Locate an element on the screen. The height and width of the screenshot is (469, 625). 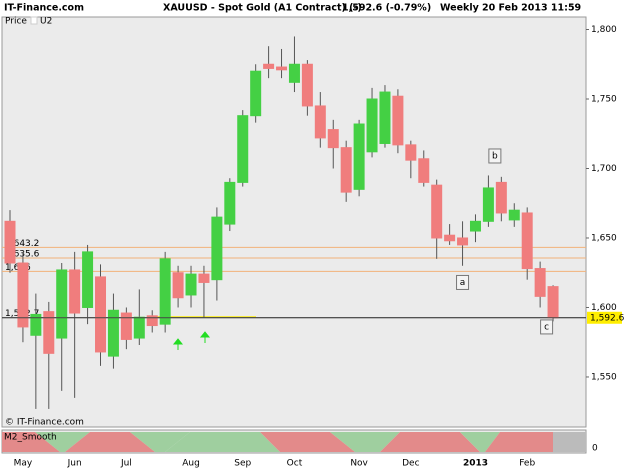
x-tick-label: Dec is located at coordinates (410, 464).